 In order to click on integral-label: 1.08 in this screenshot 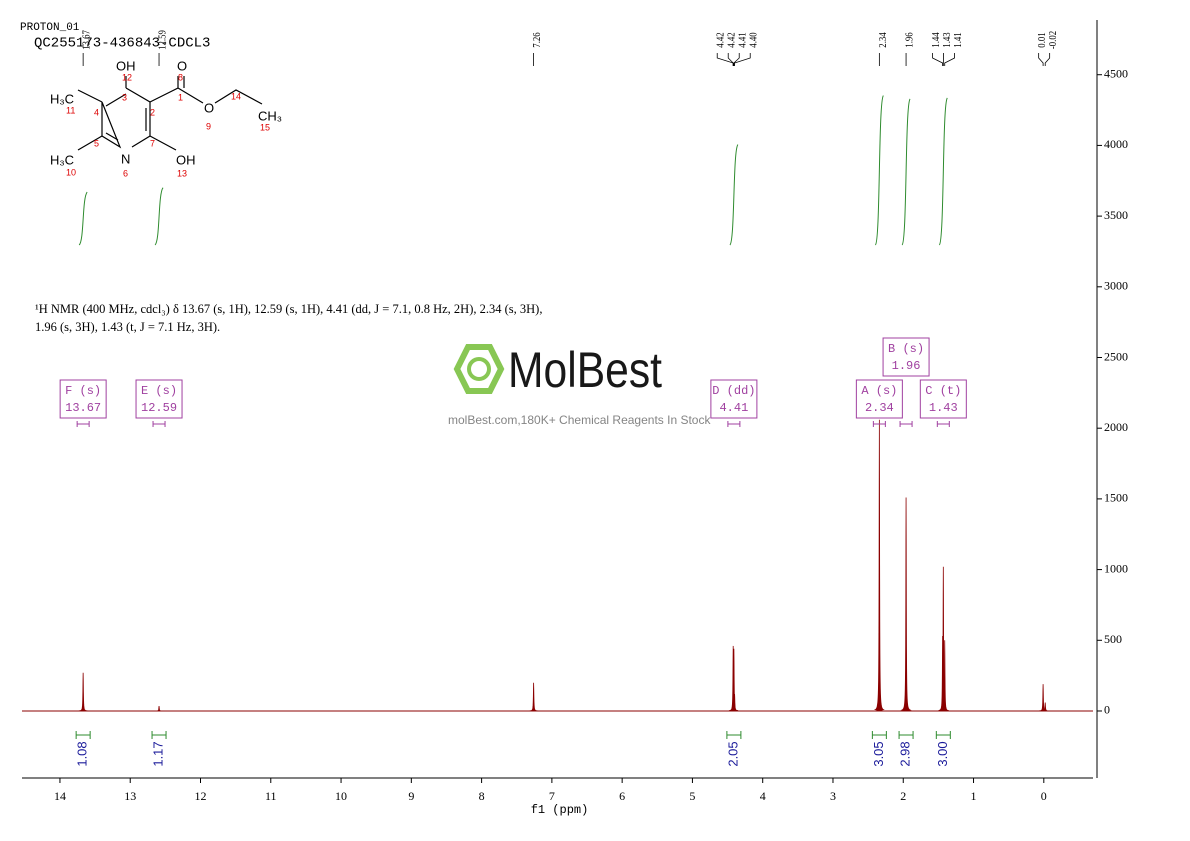, I will do `click(82, 753)`.